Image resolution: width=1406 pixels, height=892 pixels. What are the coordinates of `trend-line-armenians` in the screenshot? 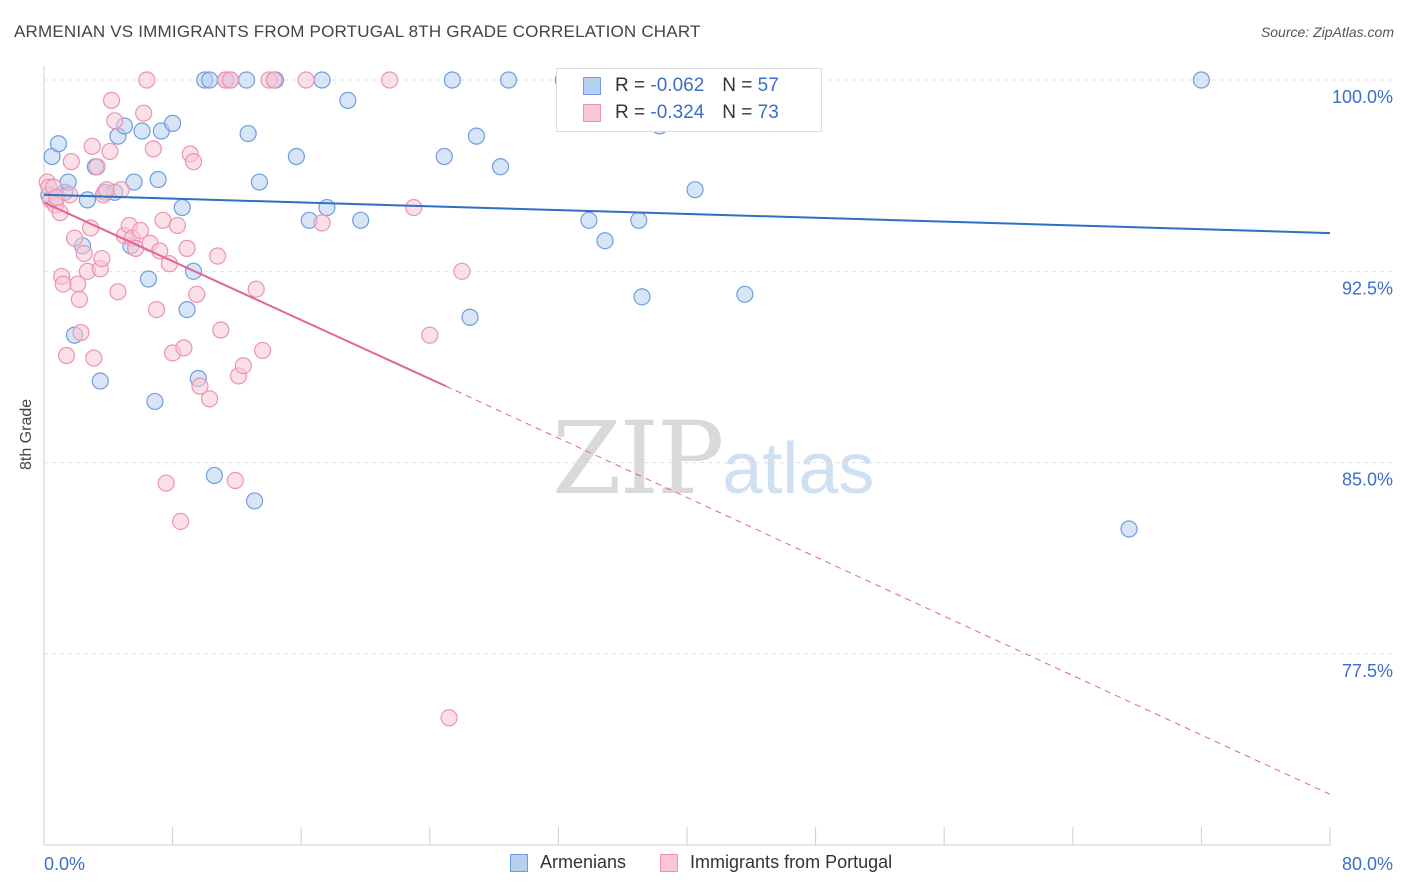 It's located at (687, 214).